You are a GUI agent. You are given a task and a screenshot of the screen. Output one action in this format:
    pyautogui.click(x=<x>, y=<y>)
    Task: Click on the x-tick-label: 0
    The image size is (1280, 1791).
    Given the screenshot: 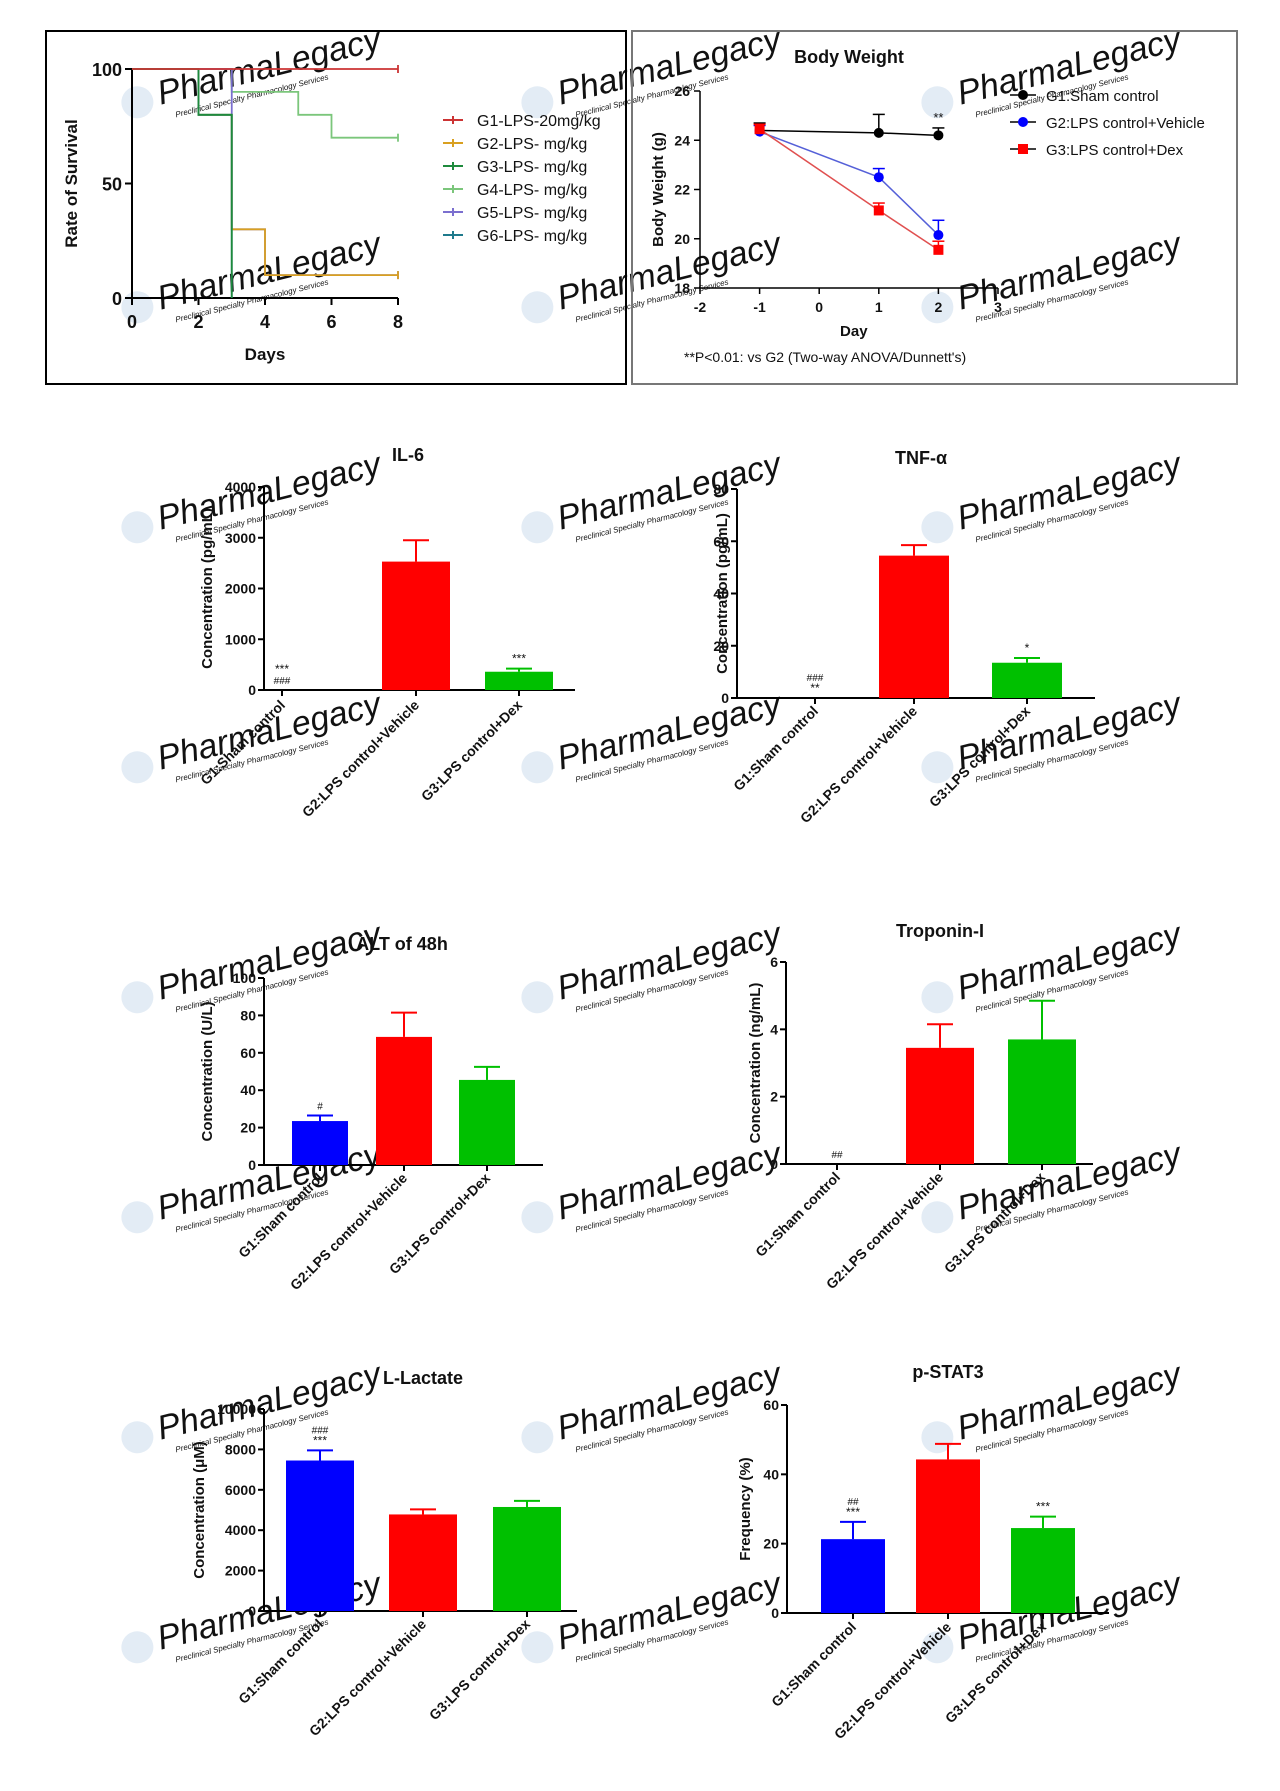 What is the action you would take?
    pyautogui.click(x=132, y=322)
    